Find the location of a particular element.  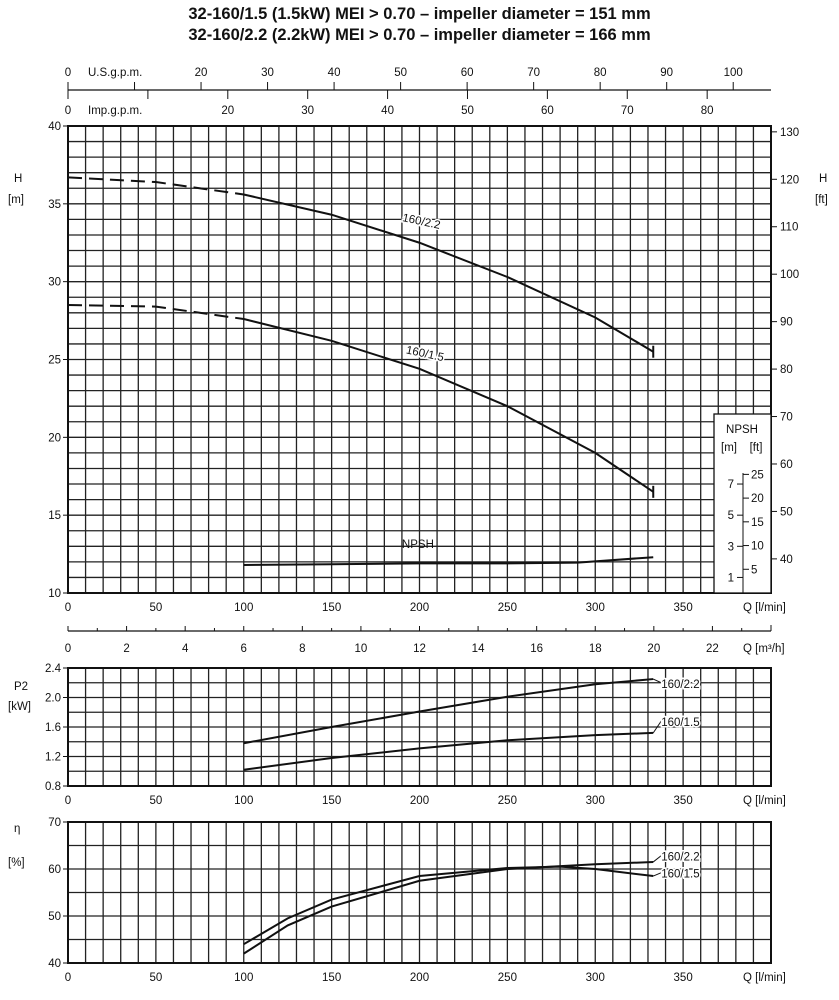

npsh-inset-unit-ft: [ft] is located at coordinates (756, 448).